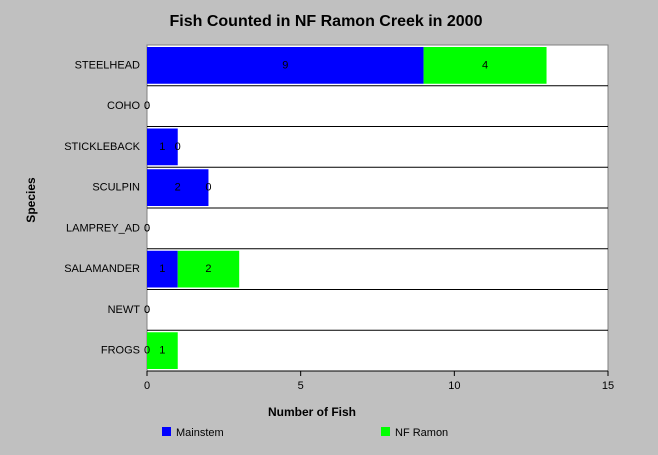 The image size is (658, 455). I want to click on y-axis-title: Species, so click(31, 200).